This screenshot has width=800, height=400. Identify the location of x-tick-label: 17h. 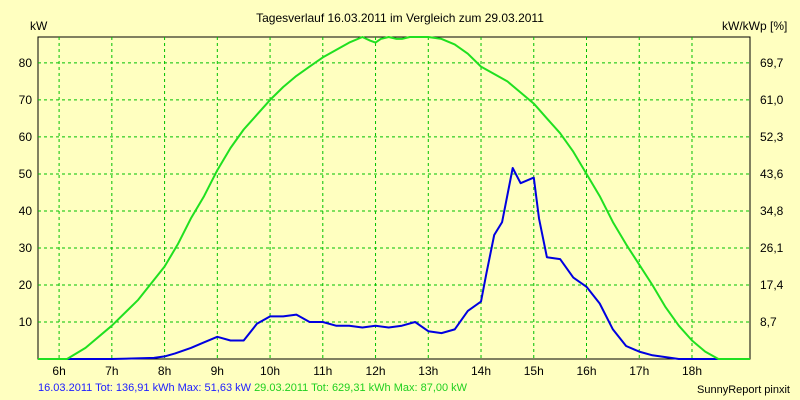
(639, 371).